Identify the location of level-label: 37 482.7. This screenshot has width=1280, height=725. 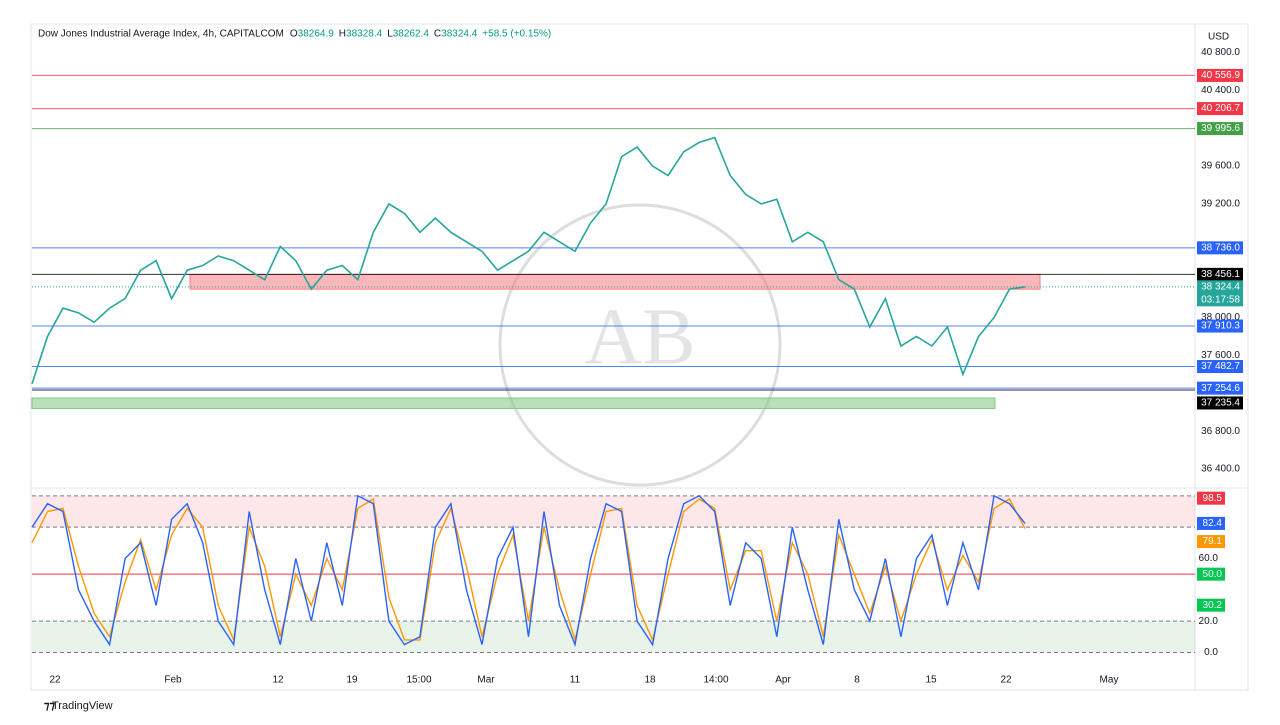
(1220, 366).